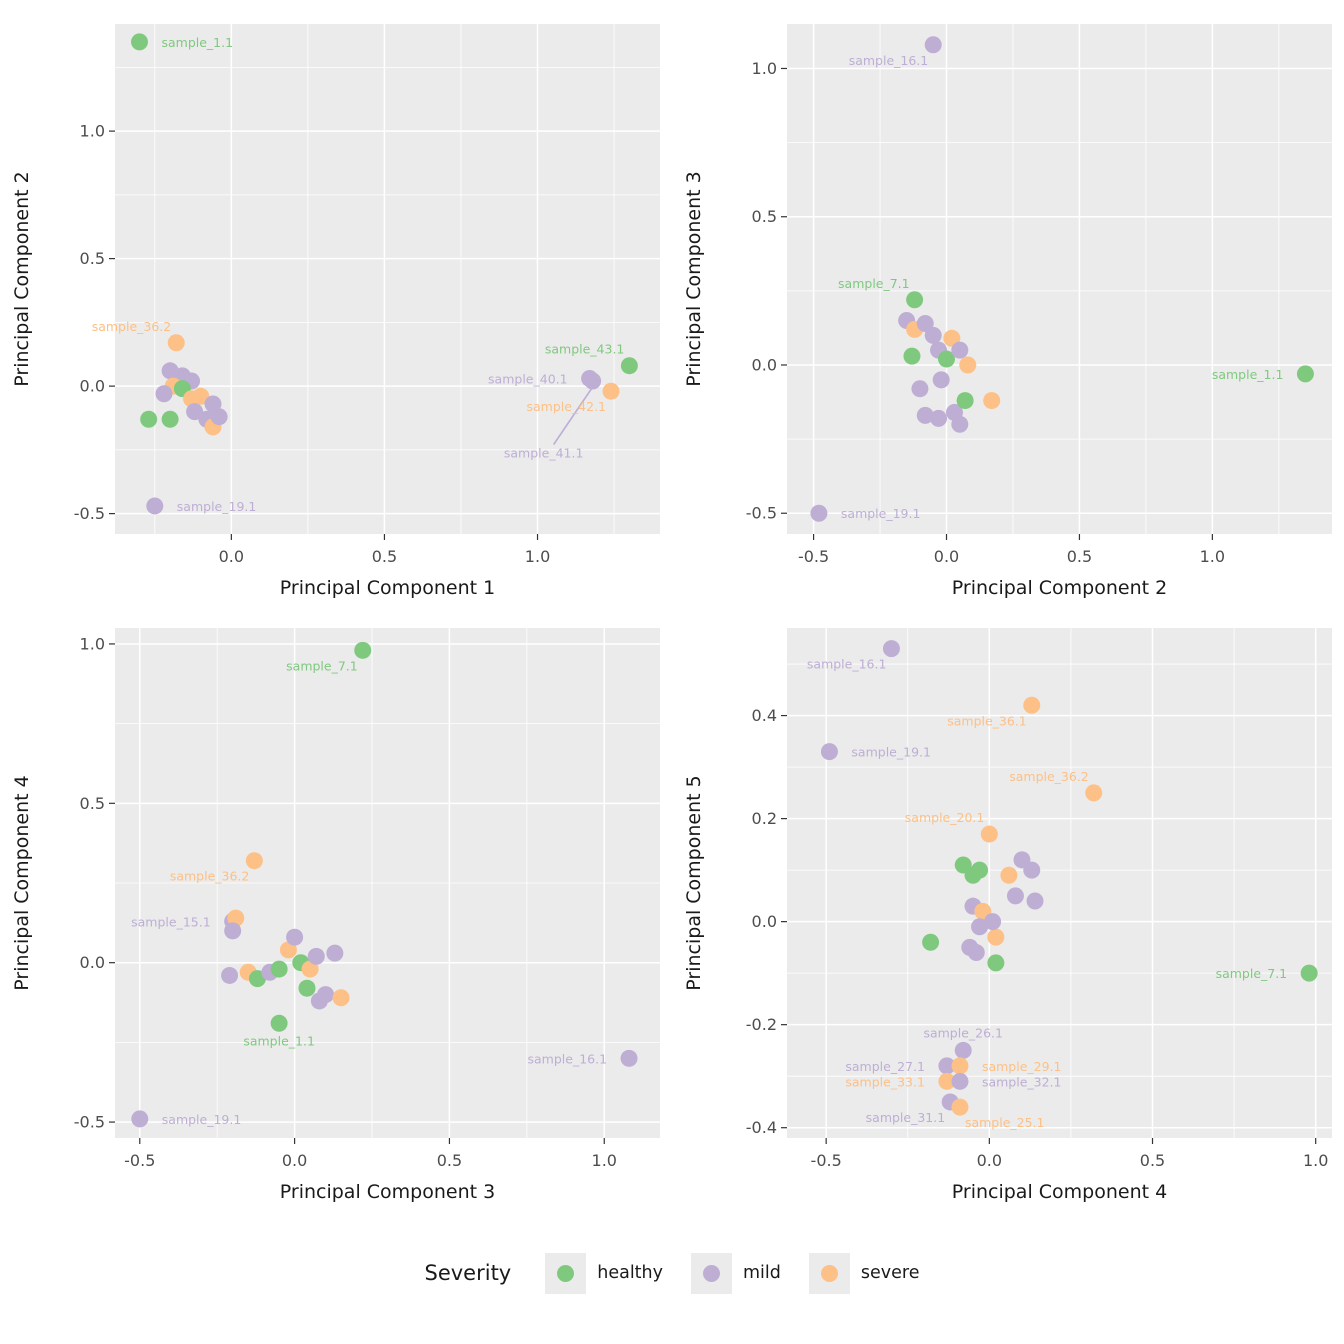 The image size is (1344, 1344). Describe the element at coordinates (629, 366) in the screenshot. I see `data-point-sample_43.1` at that location.